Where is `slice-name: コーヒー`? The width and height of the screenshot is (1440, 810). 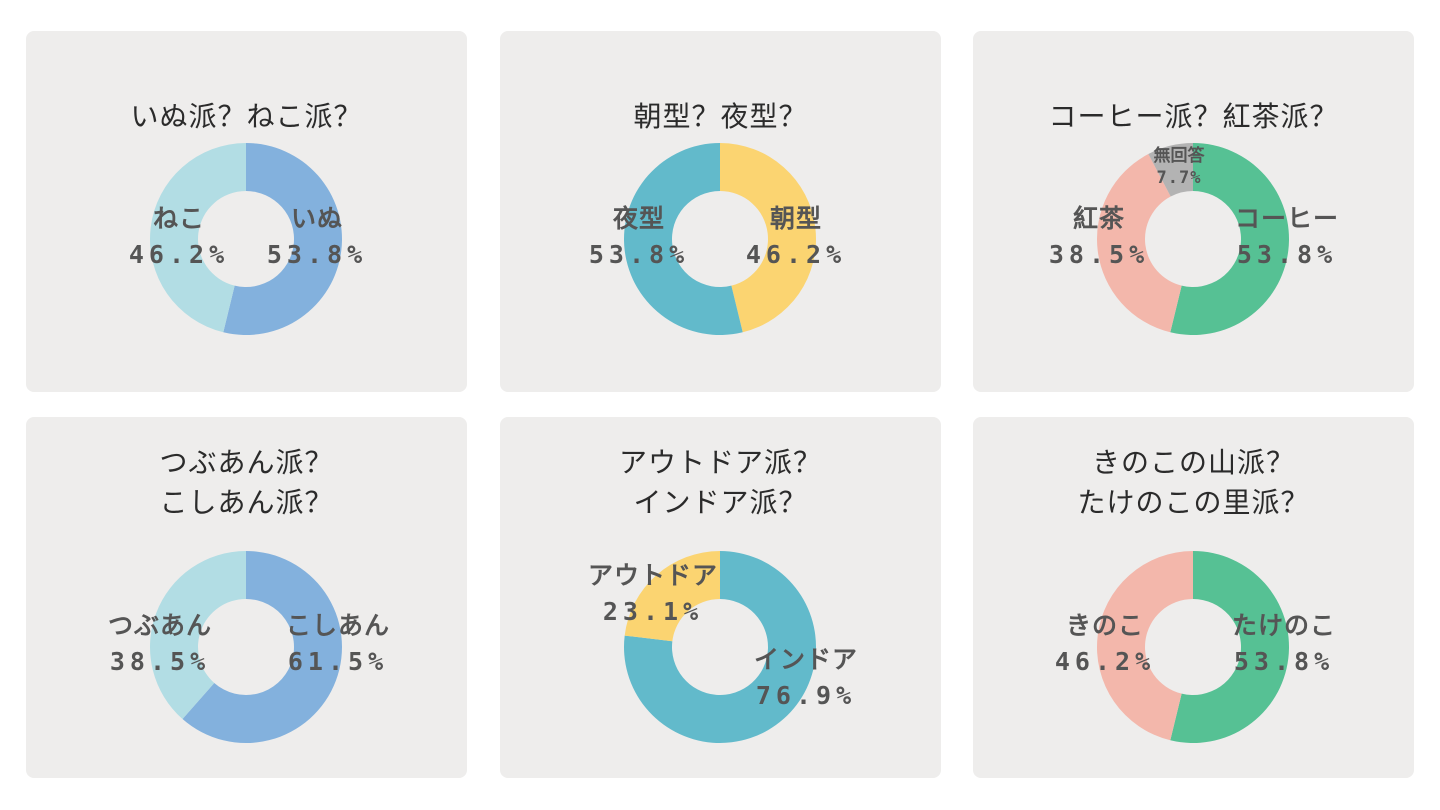
slice-name: コーヒー is located at coordinates (1287, 218).